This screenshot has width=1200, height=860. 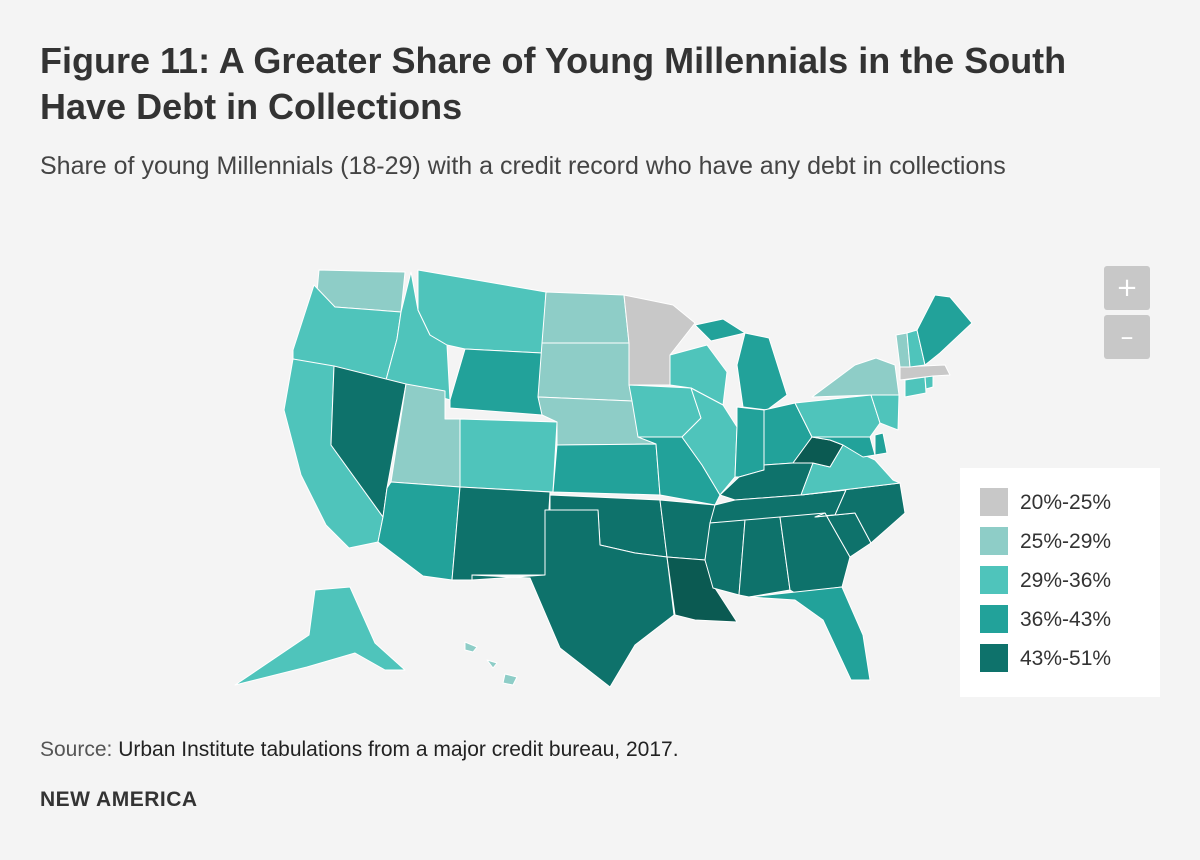 I want to click on state-nc, so click(x=853, y=513).